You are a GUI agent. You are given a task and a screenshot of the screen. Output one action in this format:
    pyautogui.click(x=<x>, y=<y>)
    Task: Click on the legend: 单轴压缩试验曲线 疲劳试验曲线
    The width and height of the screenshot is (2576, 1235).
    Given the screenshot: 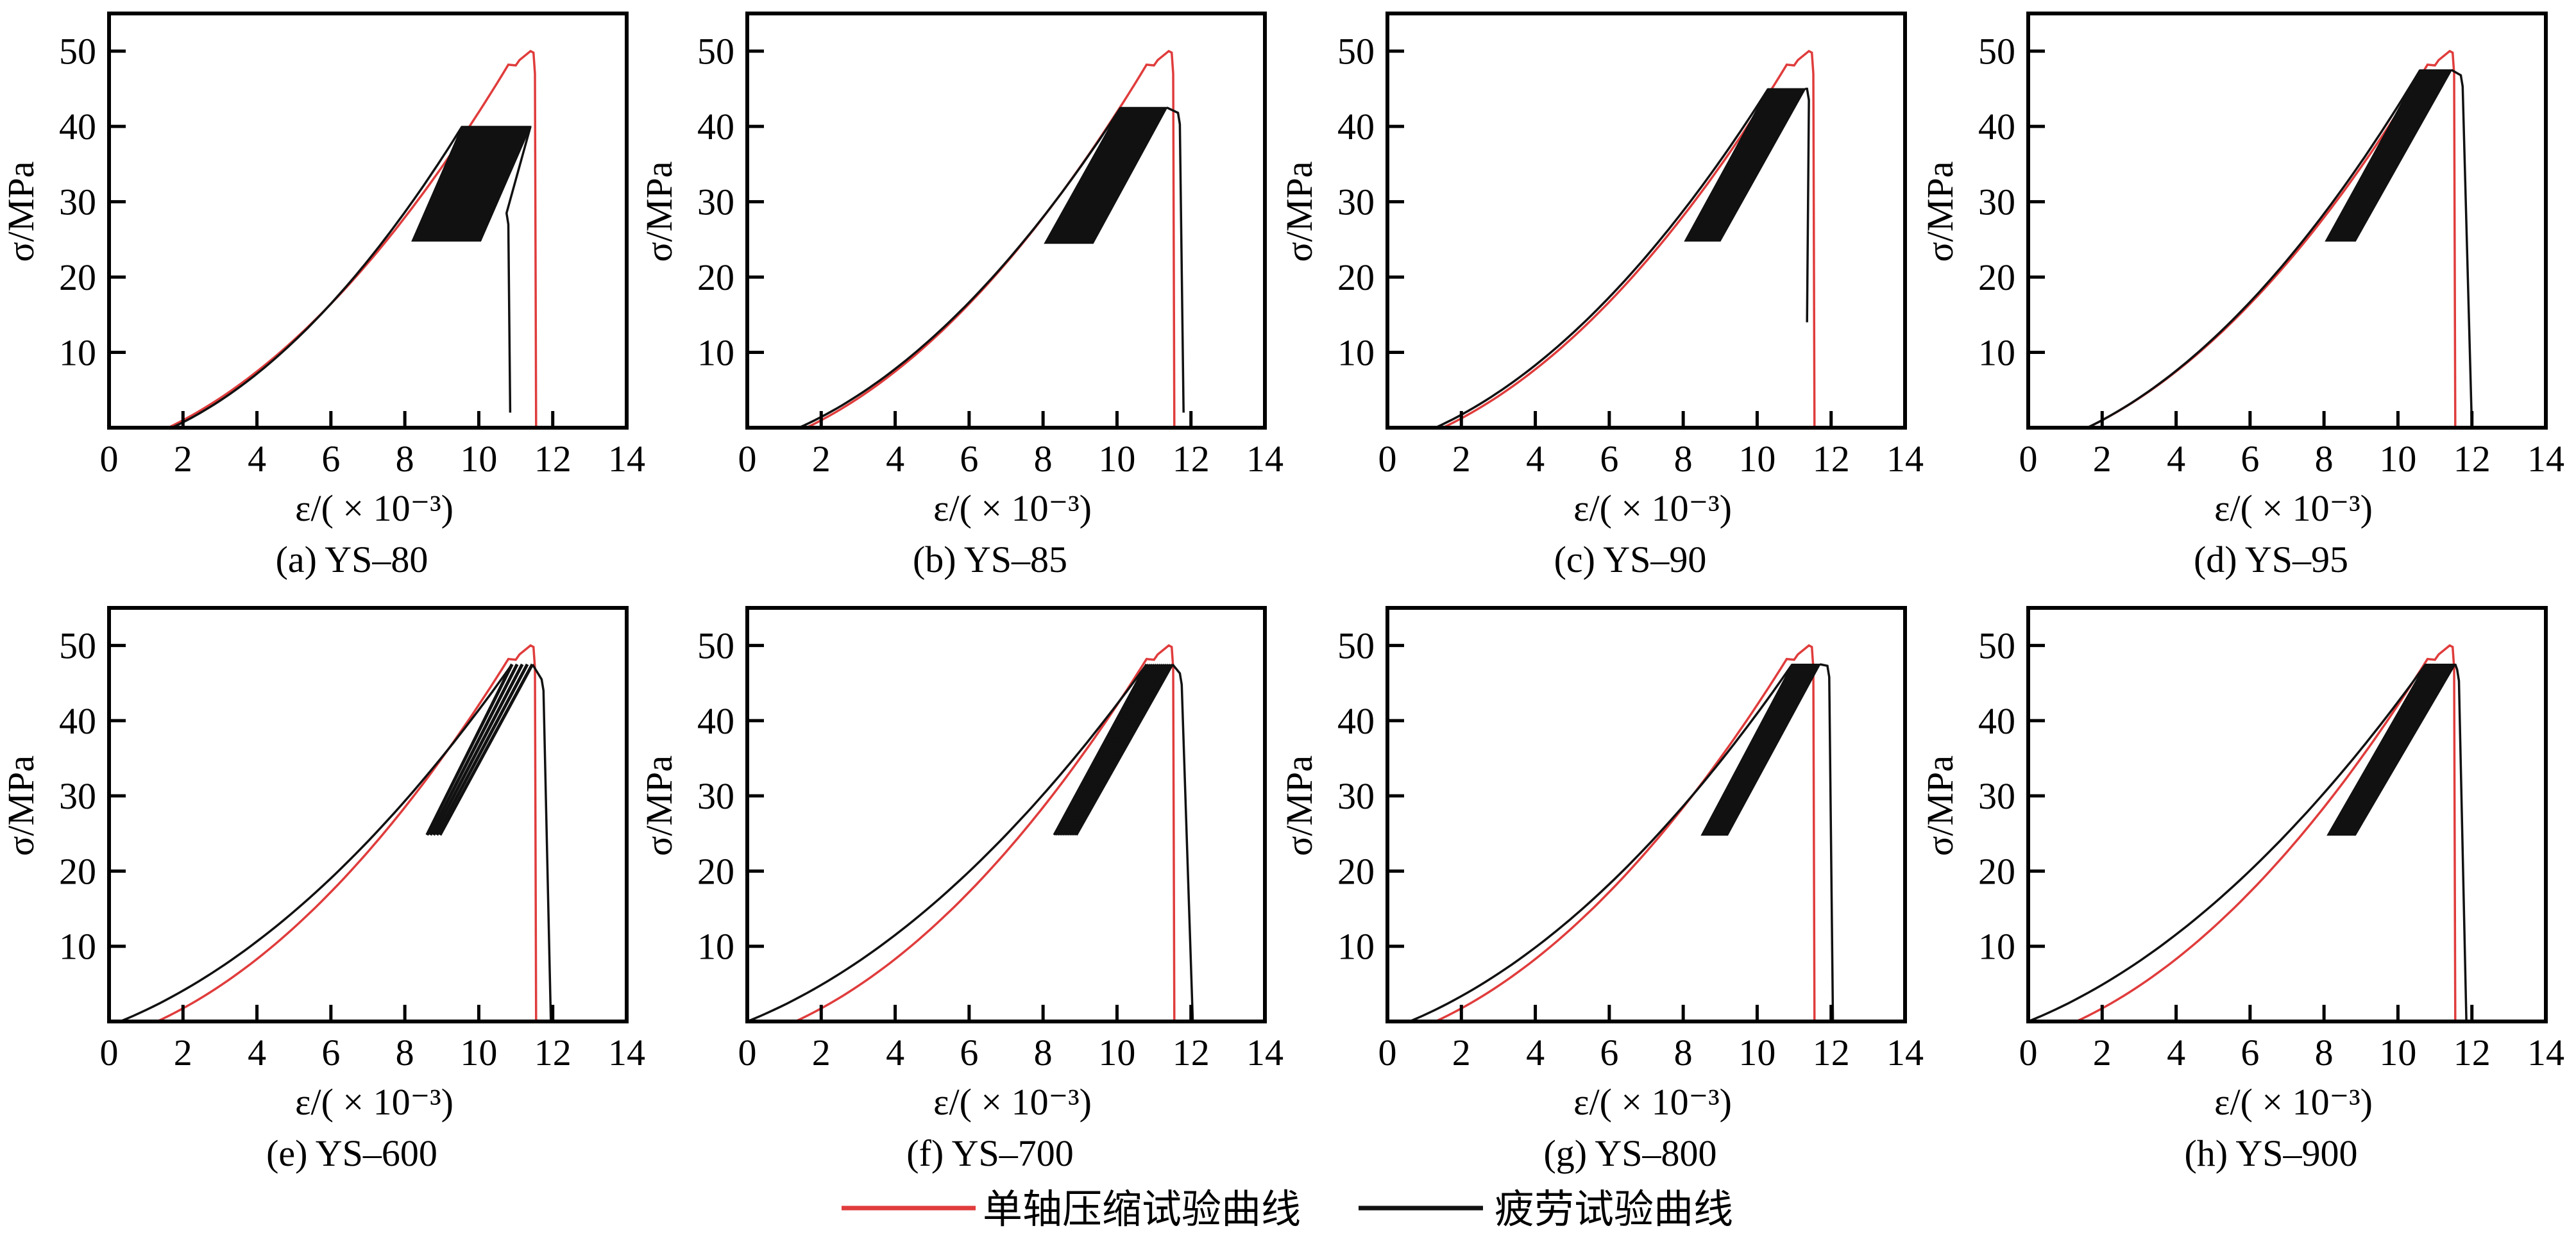 What is the action you would take?
    pyautogui.click(x=1287, y=1209)
    